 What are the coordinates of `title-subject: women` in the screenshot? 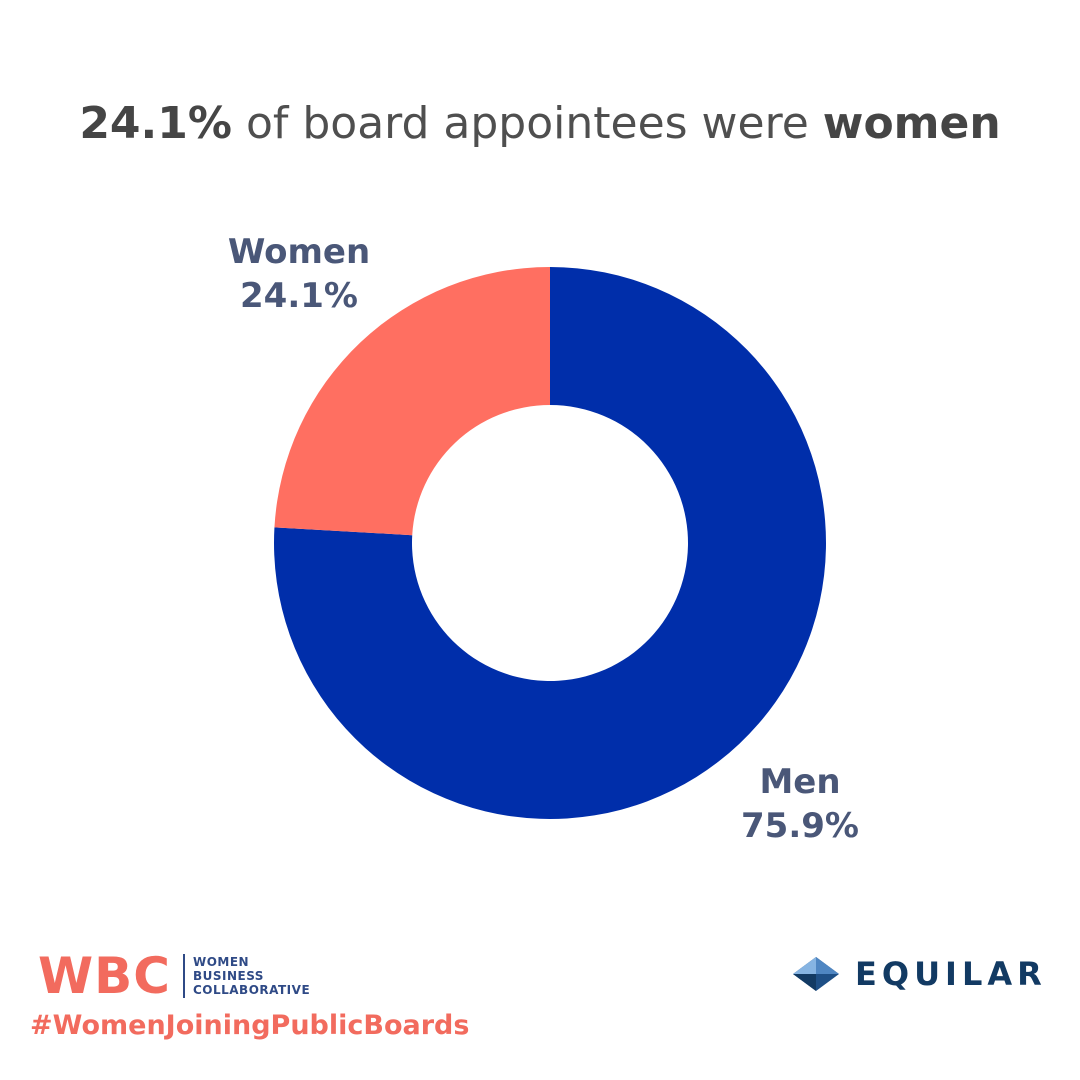 It's located at (911, 123).